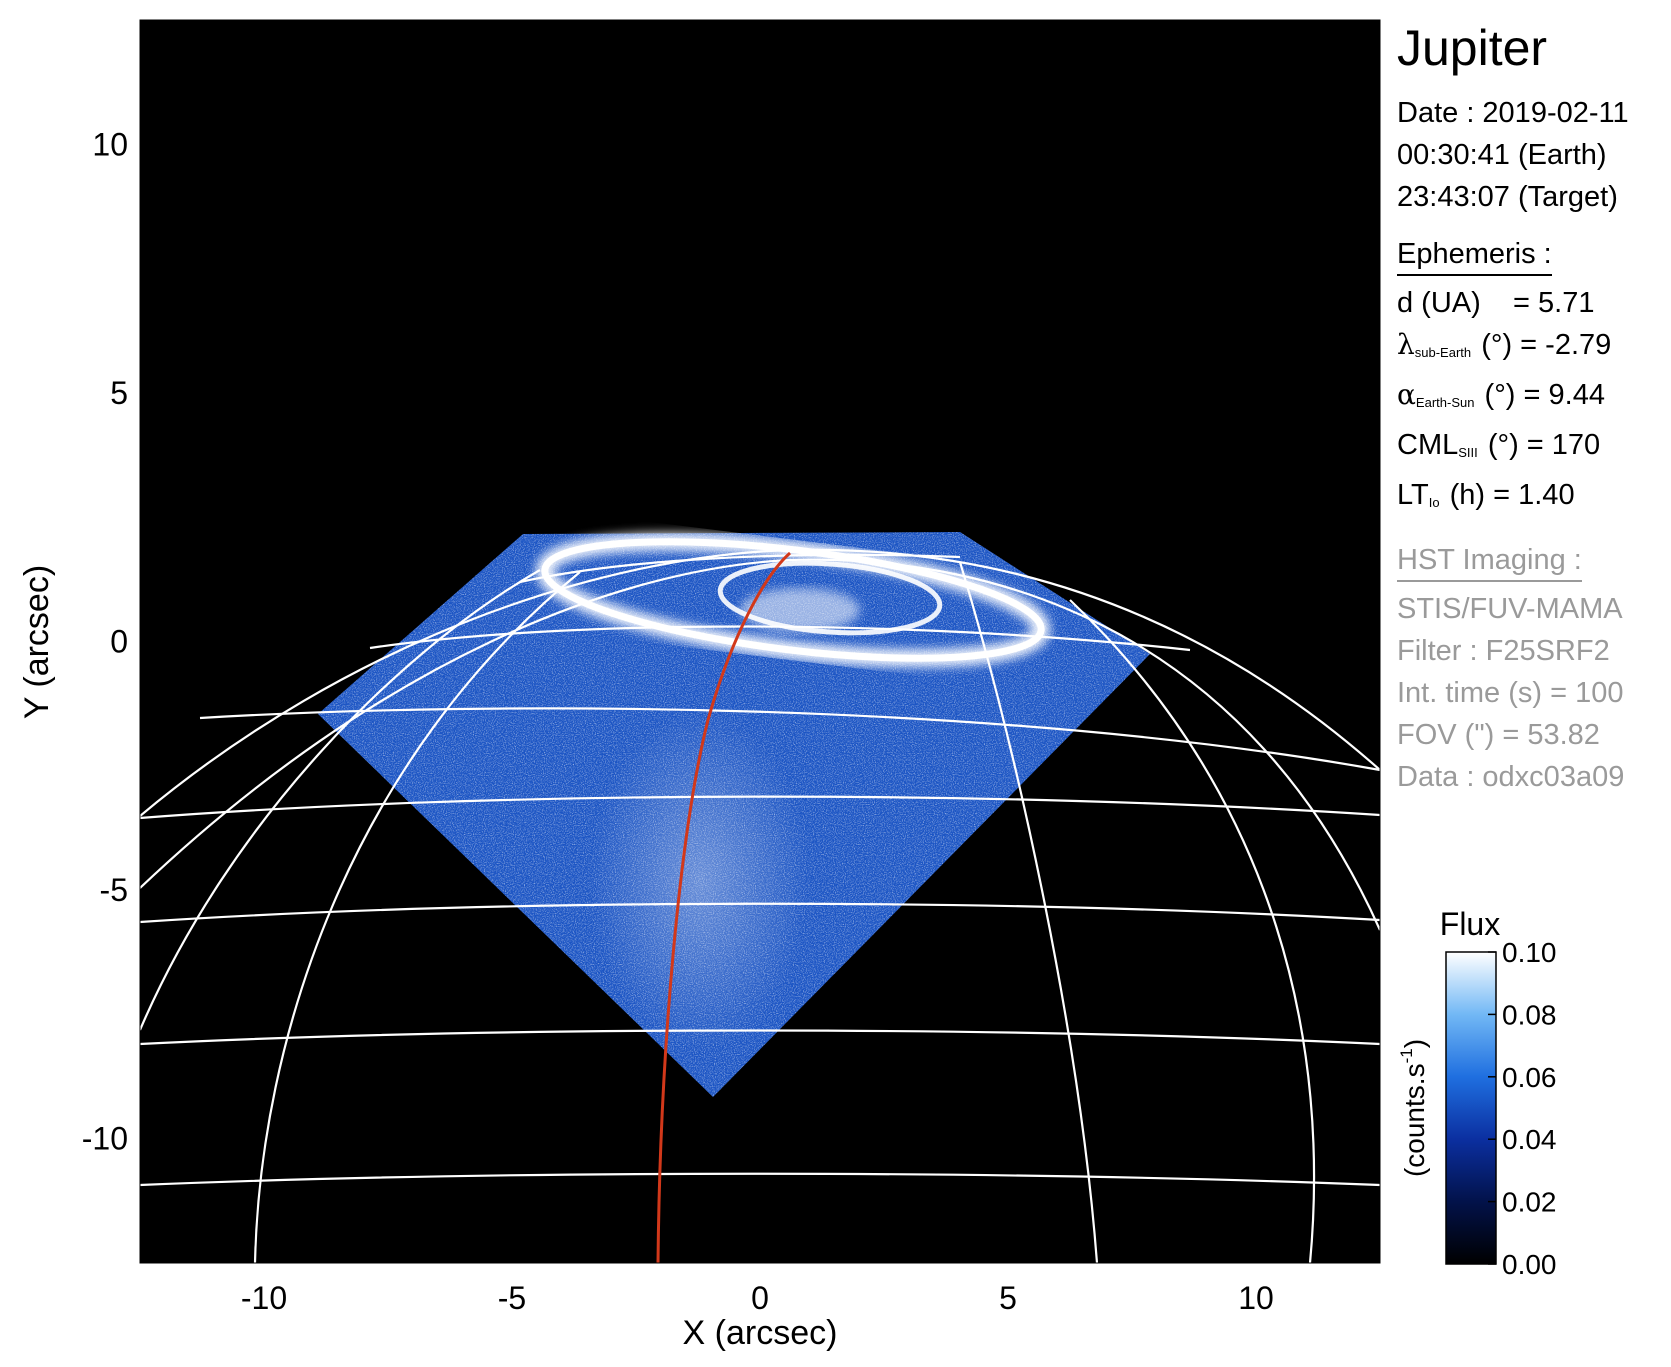 This screenshot has width=1671, height=1367. Describe the element at coordinates (110, 144) in the screenshot. I see `y-tick-label: 10` at that location.